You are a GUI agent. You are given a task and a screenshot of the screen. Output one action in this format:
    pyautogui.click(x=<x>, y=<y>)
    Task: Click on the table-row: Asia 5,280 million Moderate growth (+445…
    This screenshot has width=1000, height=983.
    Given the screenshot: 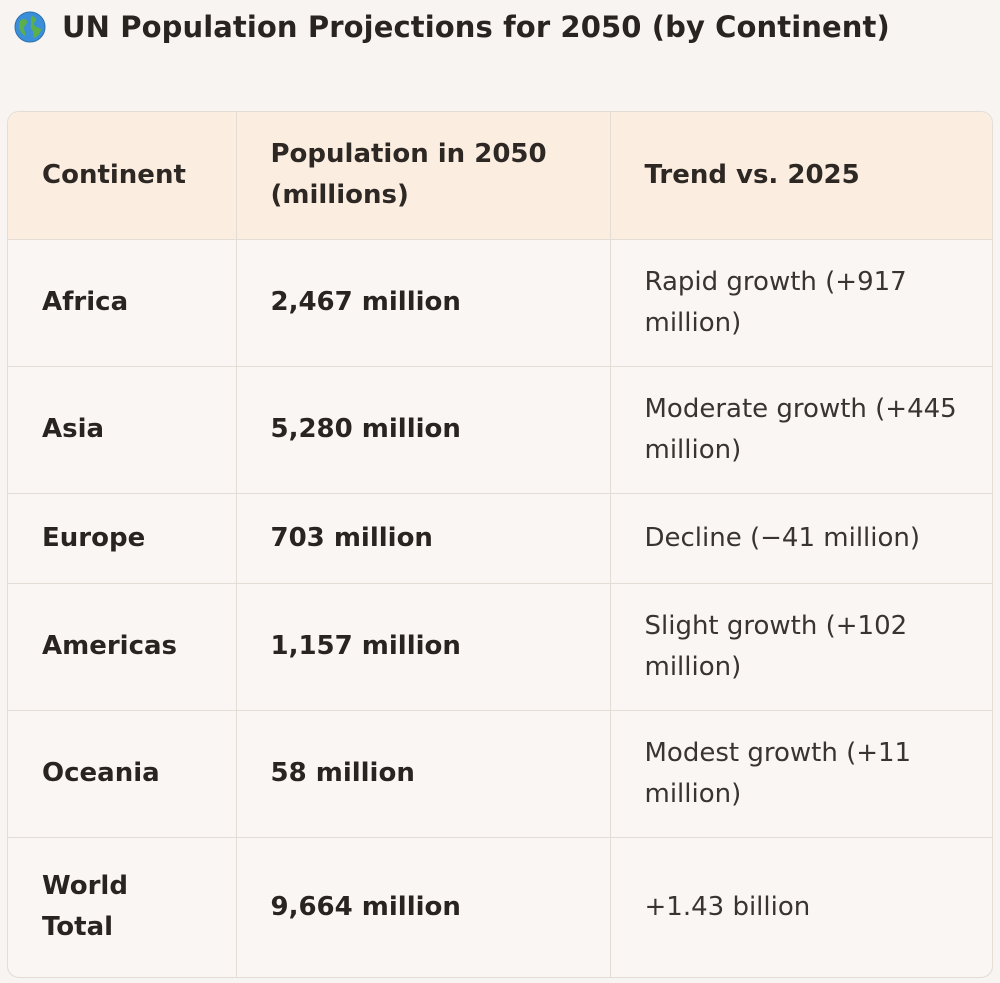 What is the action you would take?
    pyautogui.click(x=500, y=430)
    